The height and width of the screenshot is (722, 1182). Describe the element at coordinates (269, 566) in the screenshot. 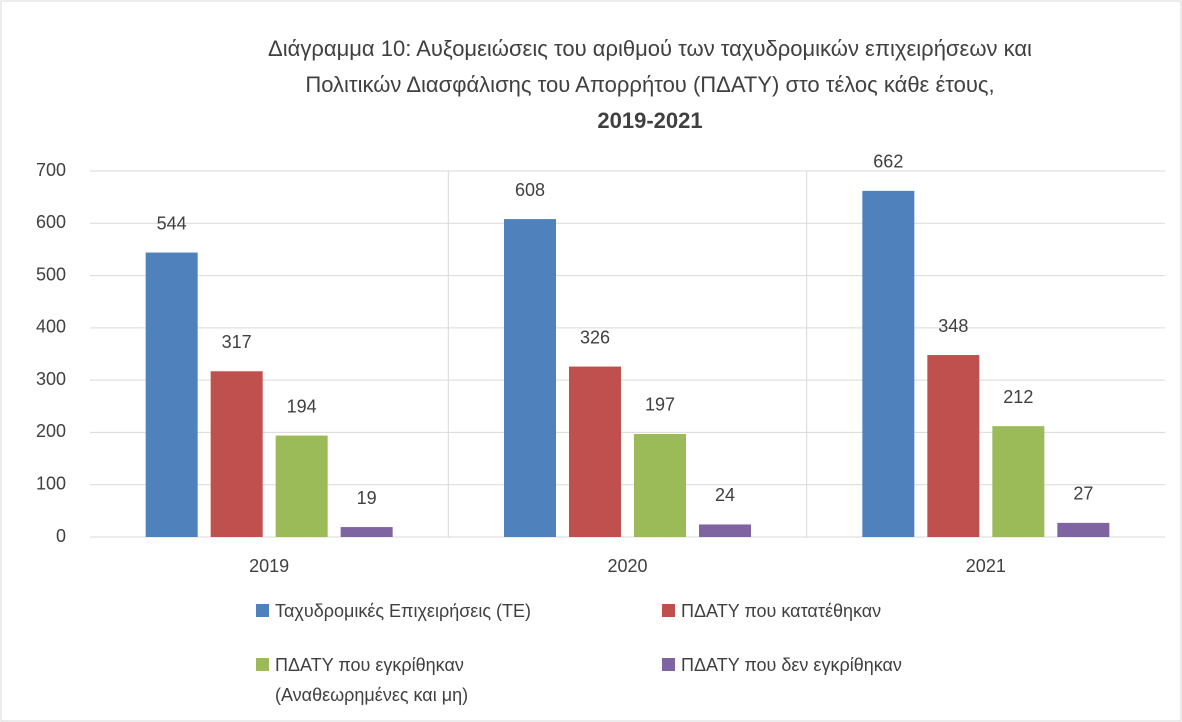

I see `x-tick-label: 2019` at that location.